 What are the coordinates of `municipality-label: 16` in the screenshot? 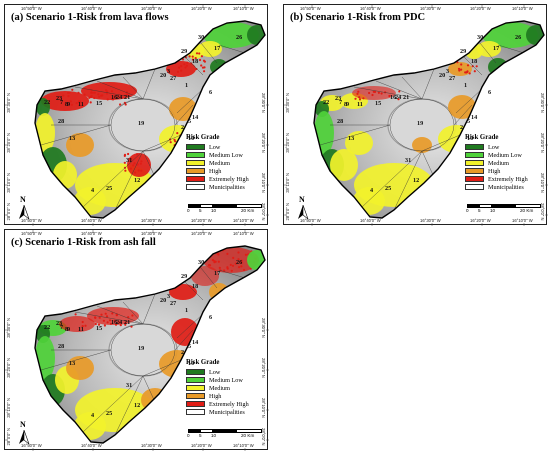 It's located at (393, 97).